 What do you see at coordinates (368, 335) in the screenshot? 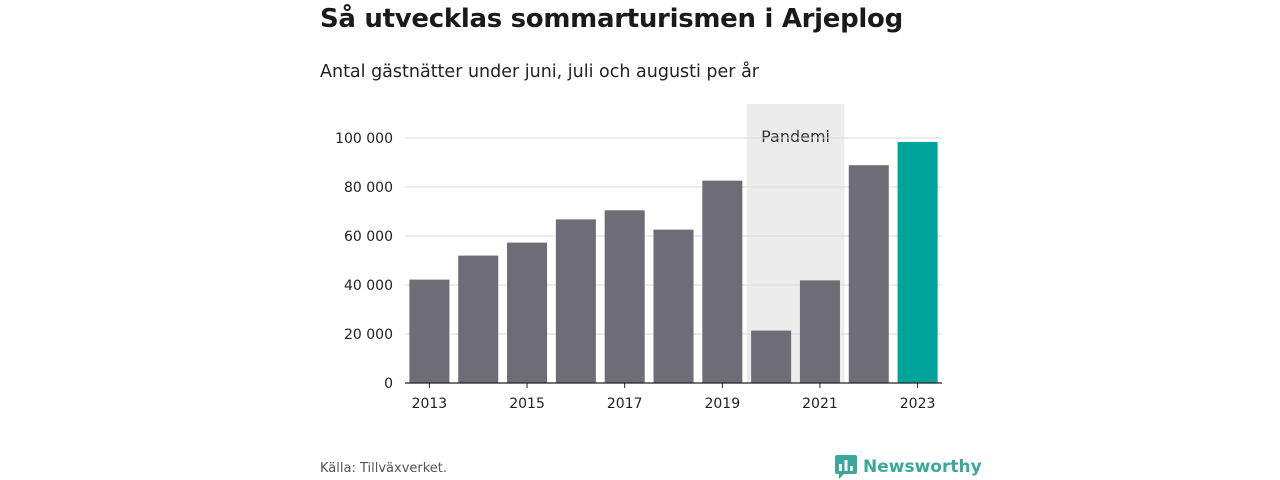
I see `y-tick-label: 20 000` at bounding box center [368, 335].